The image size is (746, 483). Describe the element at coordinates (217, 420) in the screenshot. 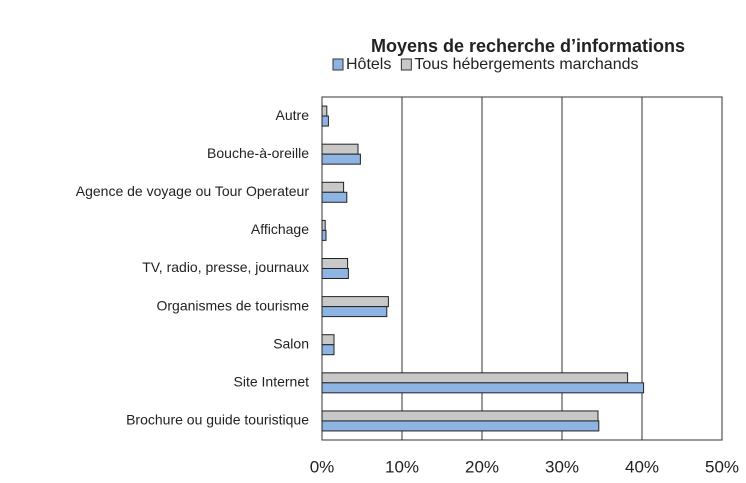

I see `y-tick-label: Brochure ou guide touristique` at that location.